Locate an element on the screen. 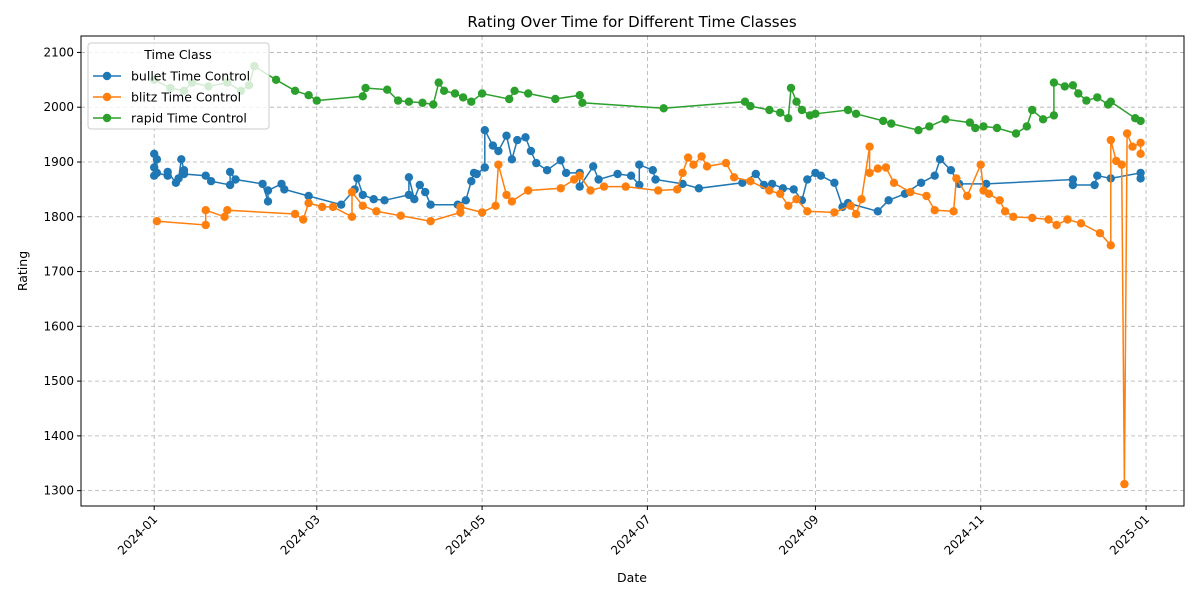 The image size is (1200, 600). y-tick-label: 2100 is located at coordinates (58, 52).